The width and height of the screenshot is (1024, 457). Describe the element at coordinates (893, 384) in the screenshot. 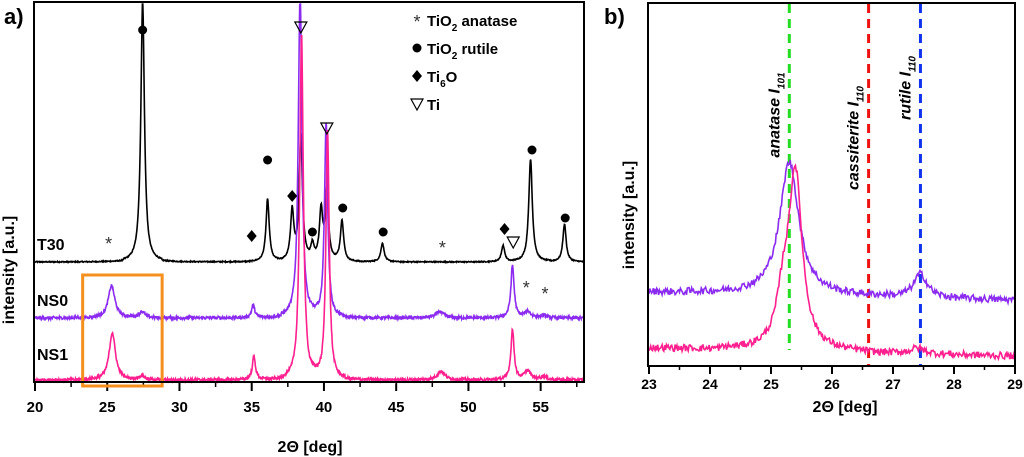

I see `x-tick-label: 27` at that location.